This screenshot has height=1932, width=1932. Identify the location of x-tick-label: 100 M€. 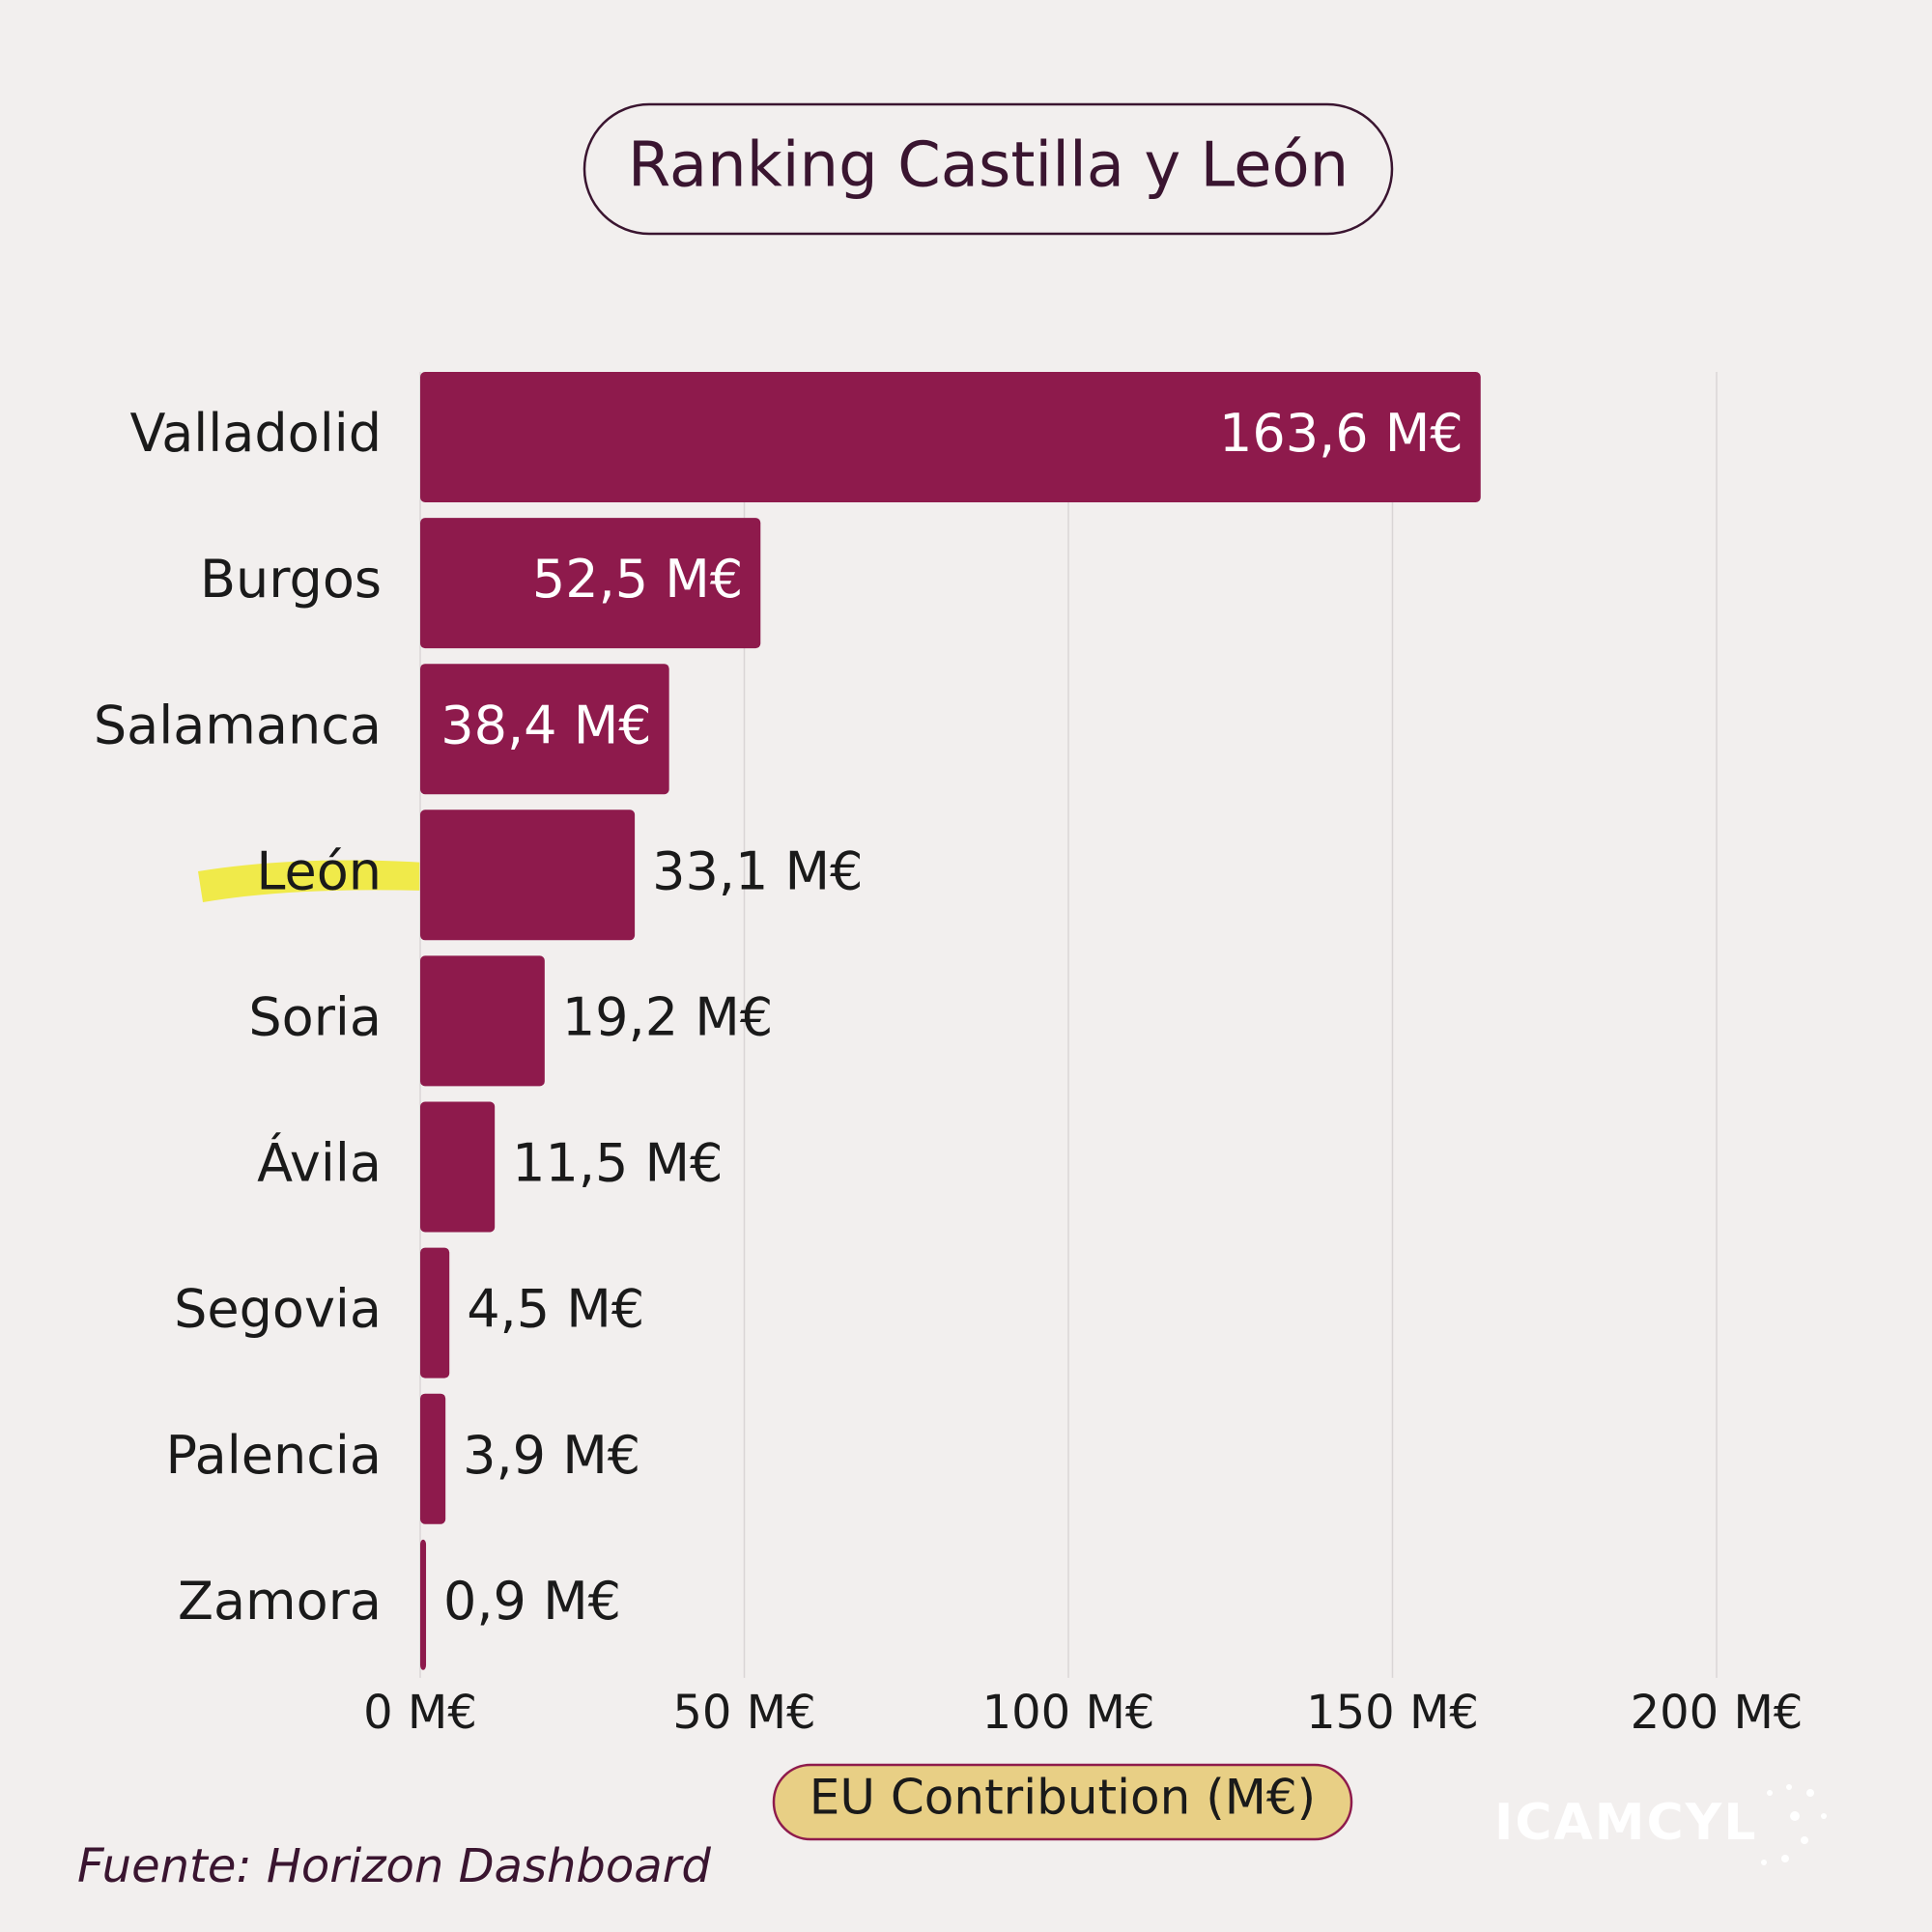
(1068, 1713).